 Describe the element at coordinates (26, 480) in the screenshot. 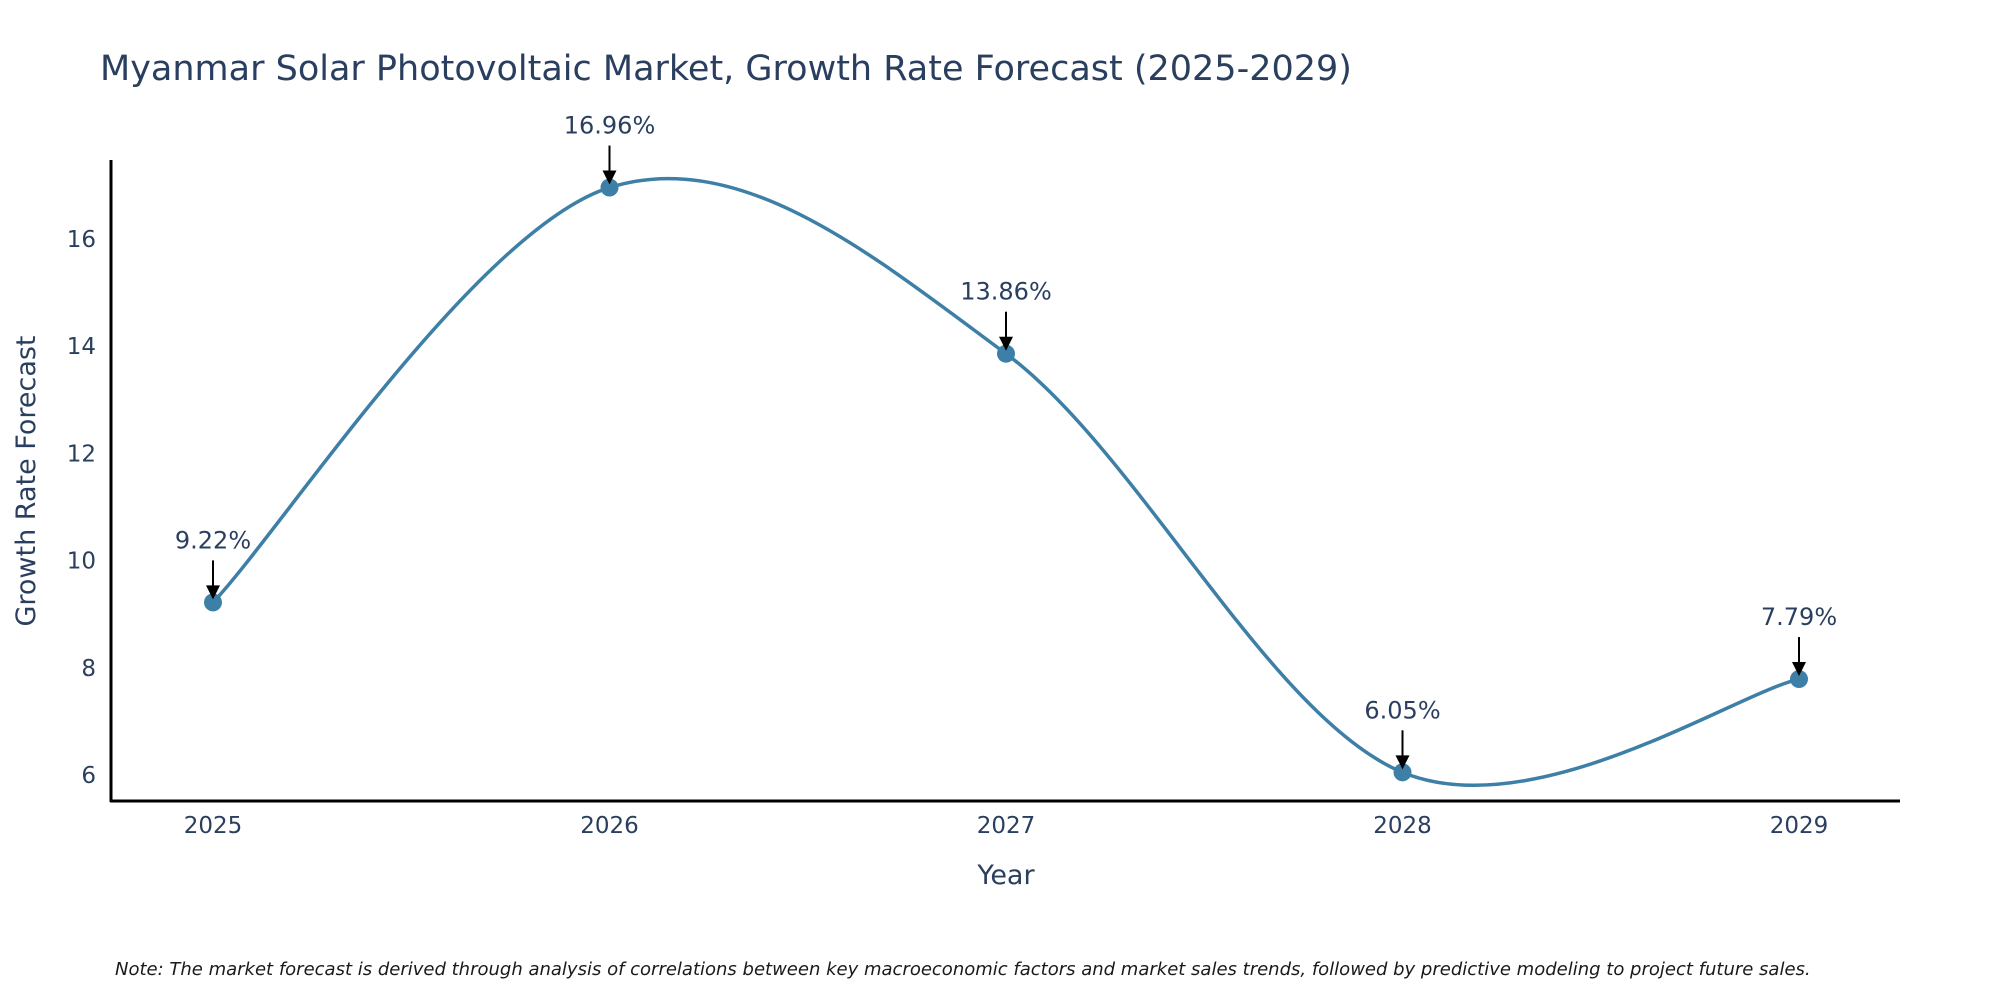

I see `y-axis-title: Growth Rate Forecast` at that location.